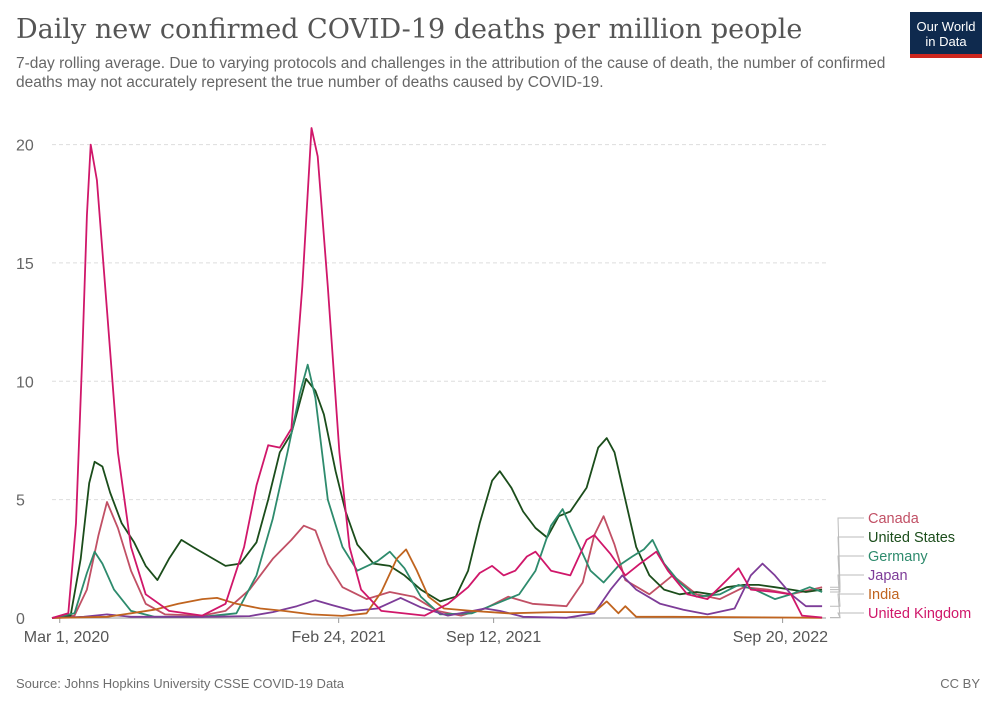  I want to click on legend-connector-canada, so click(847, 552).